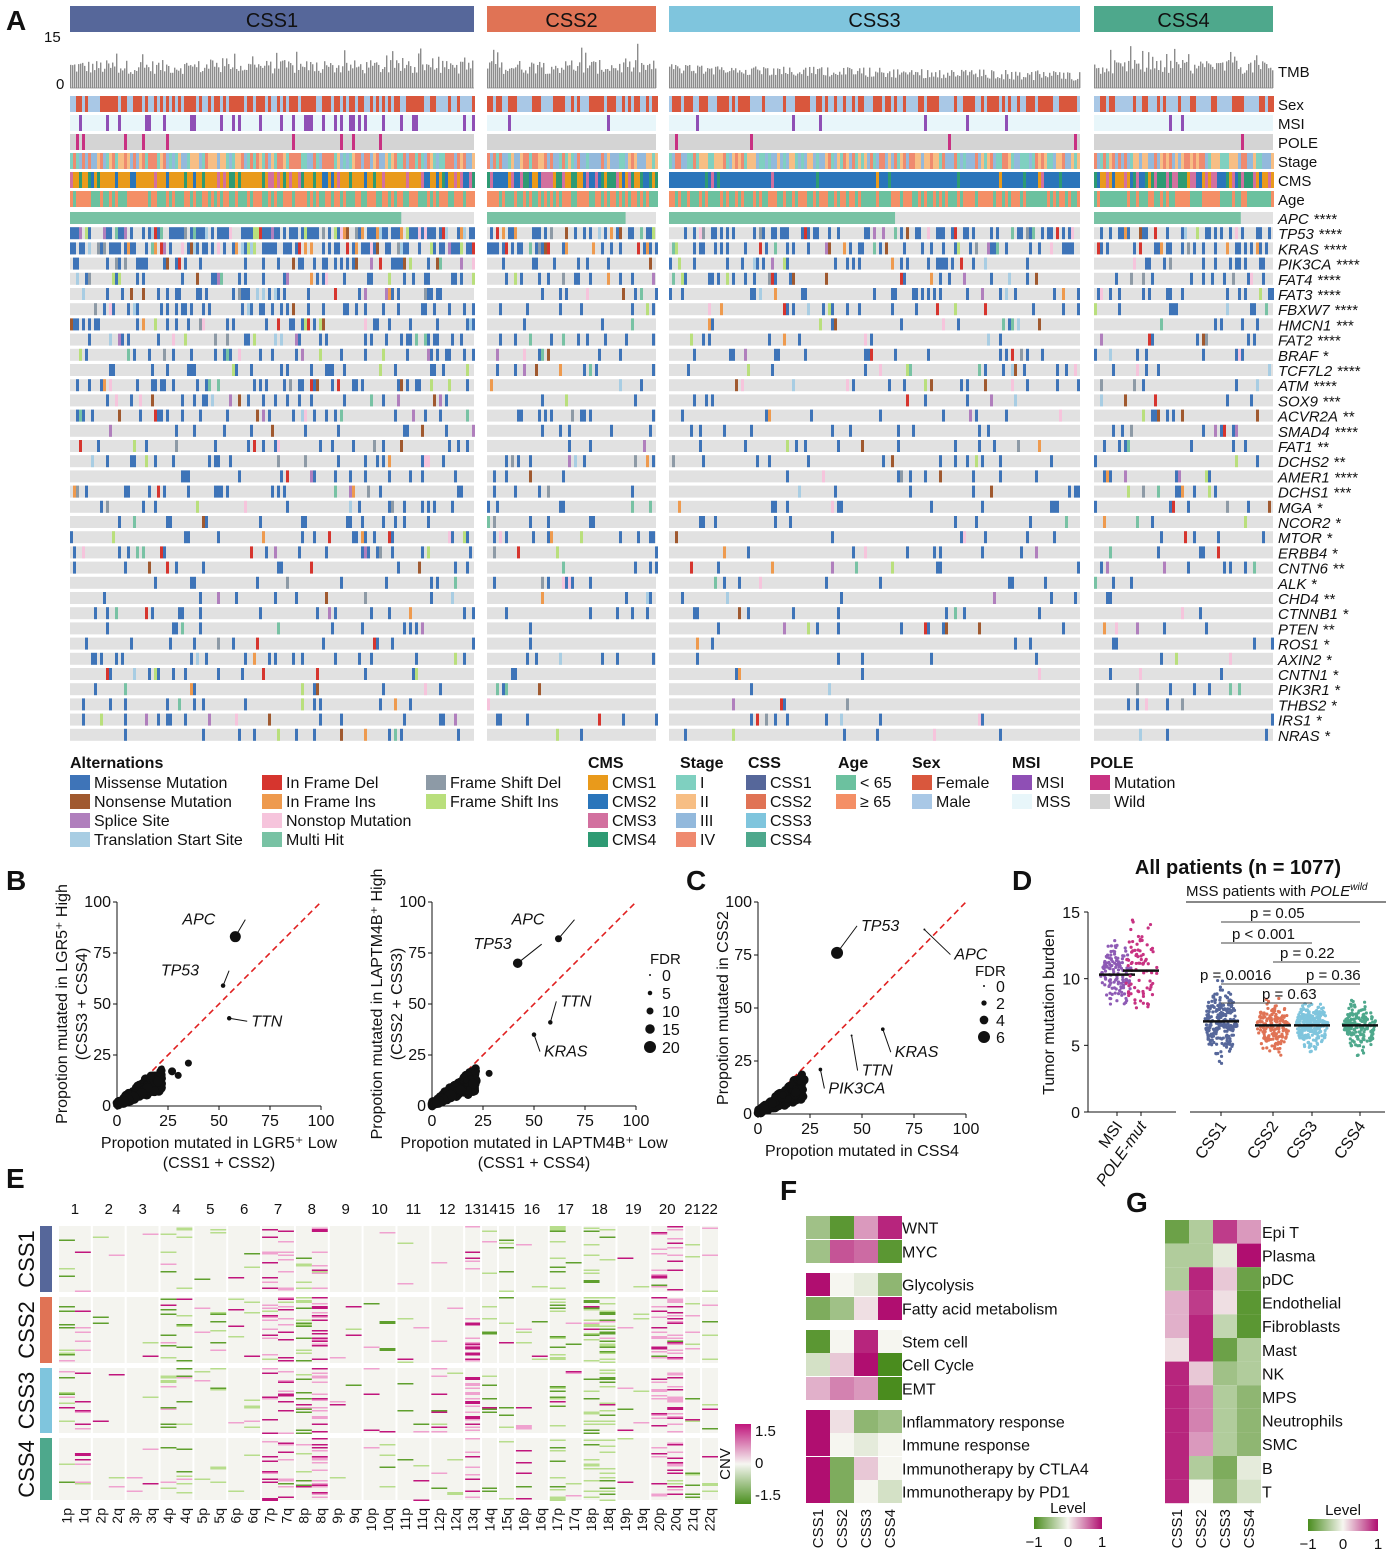 This screenshot has width=1400, height=1556. Describe the element at coordinates (1292, 584) in the screenshot. I see `gene-name: ALK` at that location.